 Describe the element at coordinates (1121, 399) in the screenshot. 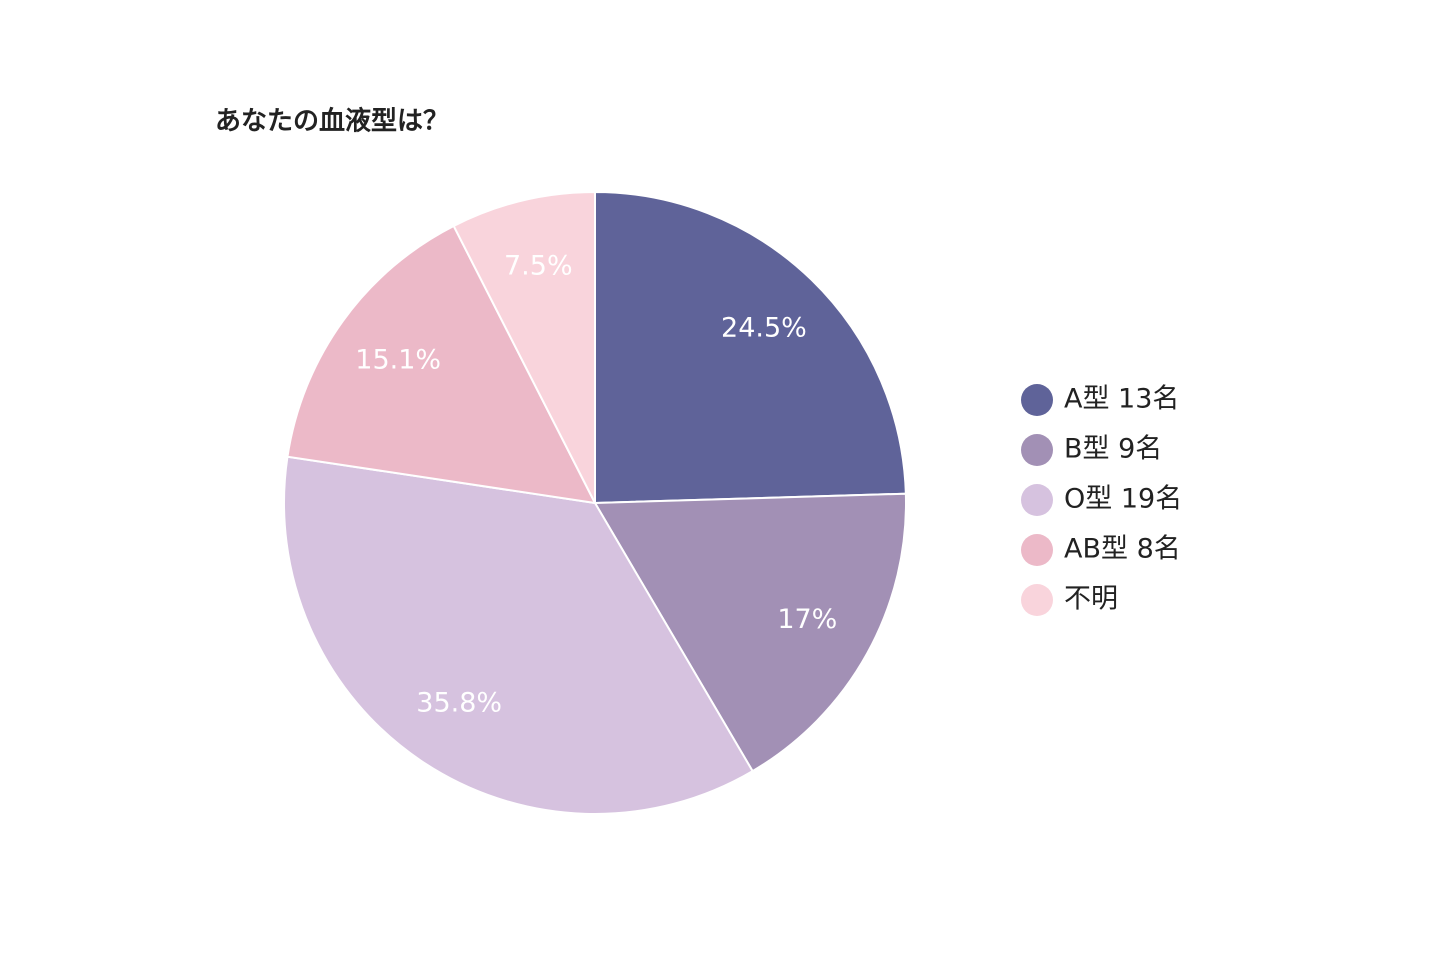

I see `legend-label: A型 13名` at that location.